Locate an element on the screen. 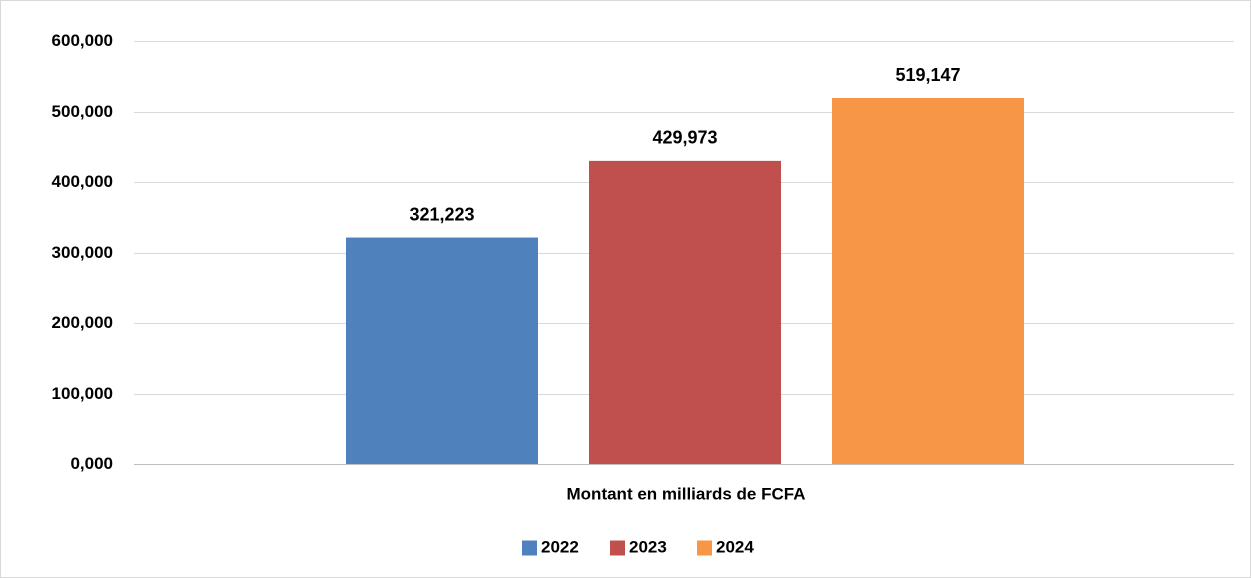  data-label-2024: 519,147 is located at coordinates (927, 75).